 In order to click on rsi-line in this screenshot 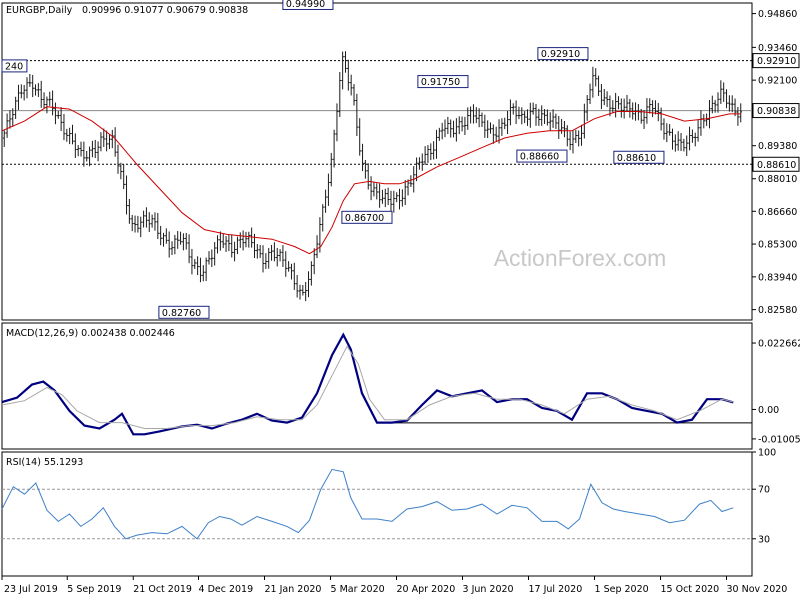, I will do `click(367, 504)`.